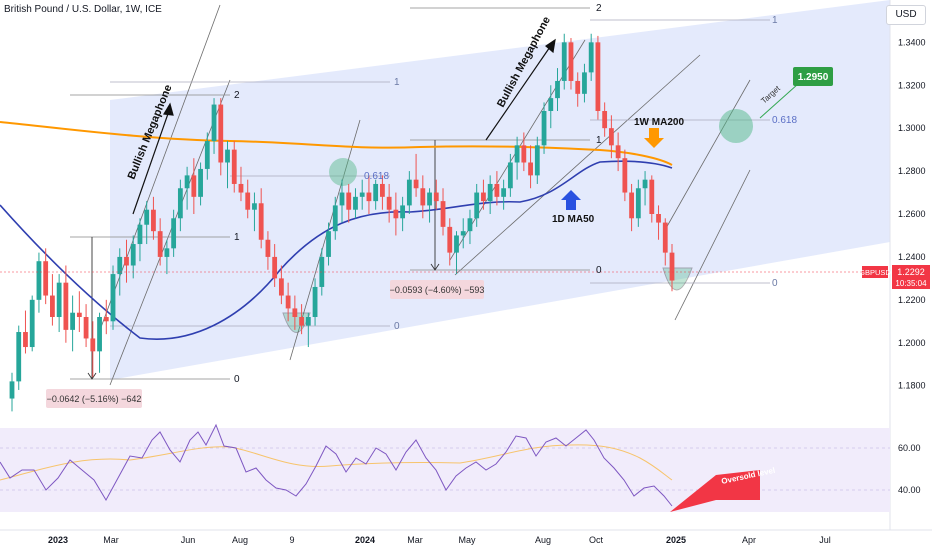  I want to click on x-tick-label: 9, so click(291, 540).